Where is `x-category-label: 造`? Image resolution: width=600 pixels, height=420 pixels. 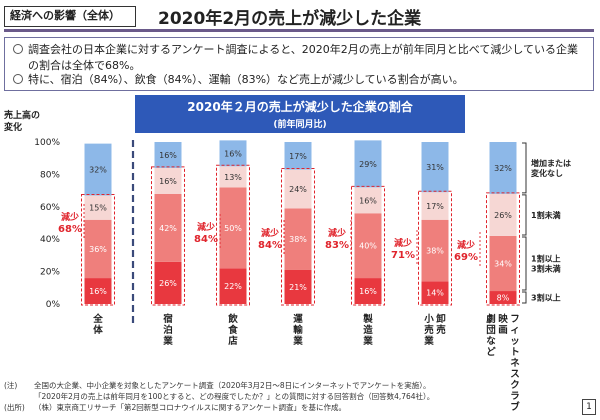 x-category-label: 造 is located at coordinates (368, 330).